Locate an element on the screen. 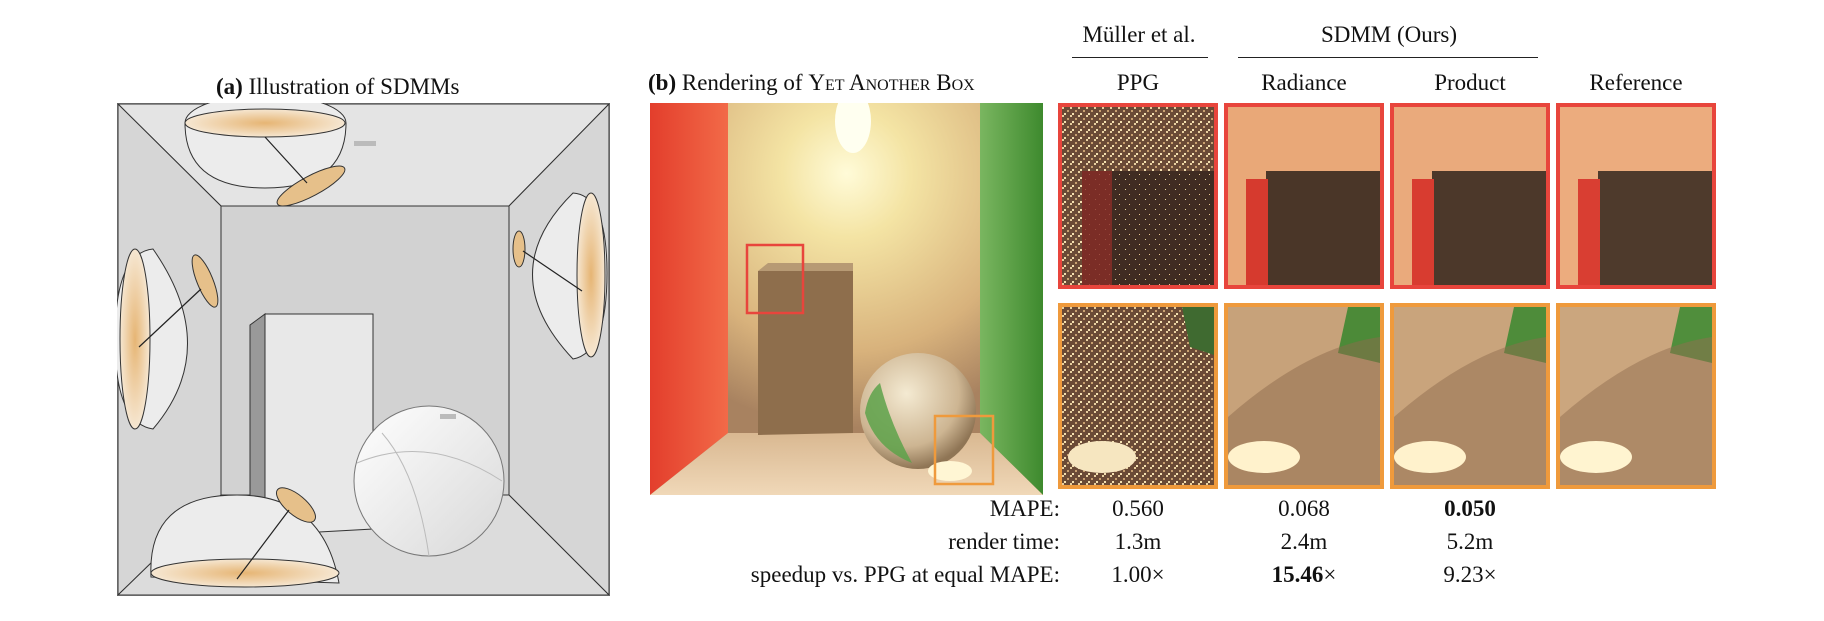  red-inset-marker is located at coordinates (775, 279).